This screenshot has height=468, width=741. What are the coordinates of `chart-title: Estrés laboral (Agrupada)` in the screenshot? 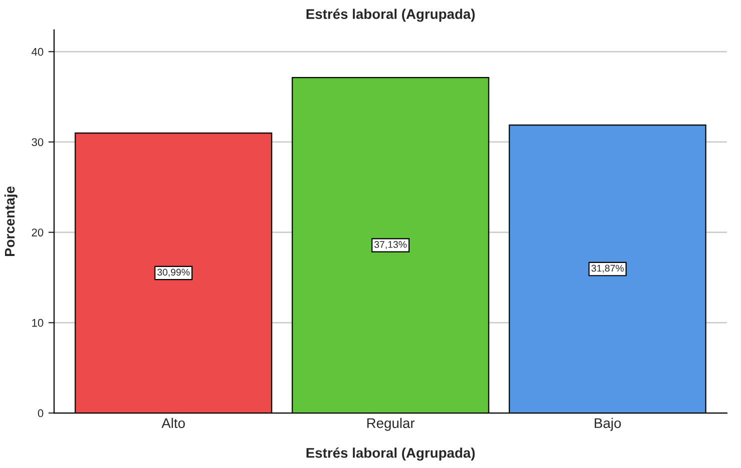 It's located at (390, 15).